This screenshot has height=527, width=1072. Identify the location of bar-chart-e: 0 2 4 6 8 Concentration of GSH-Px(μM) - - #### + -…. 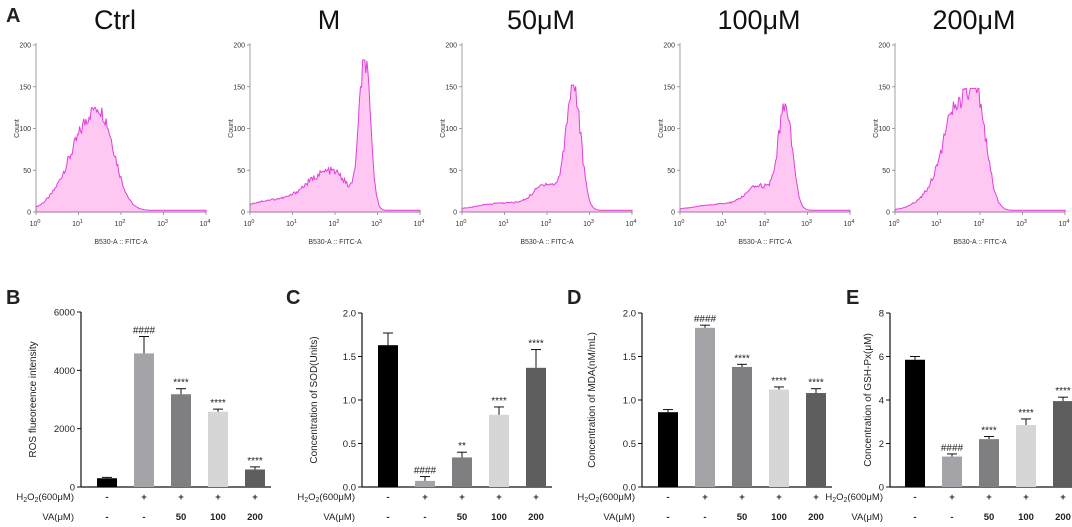
(948, 416).